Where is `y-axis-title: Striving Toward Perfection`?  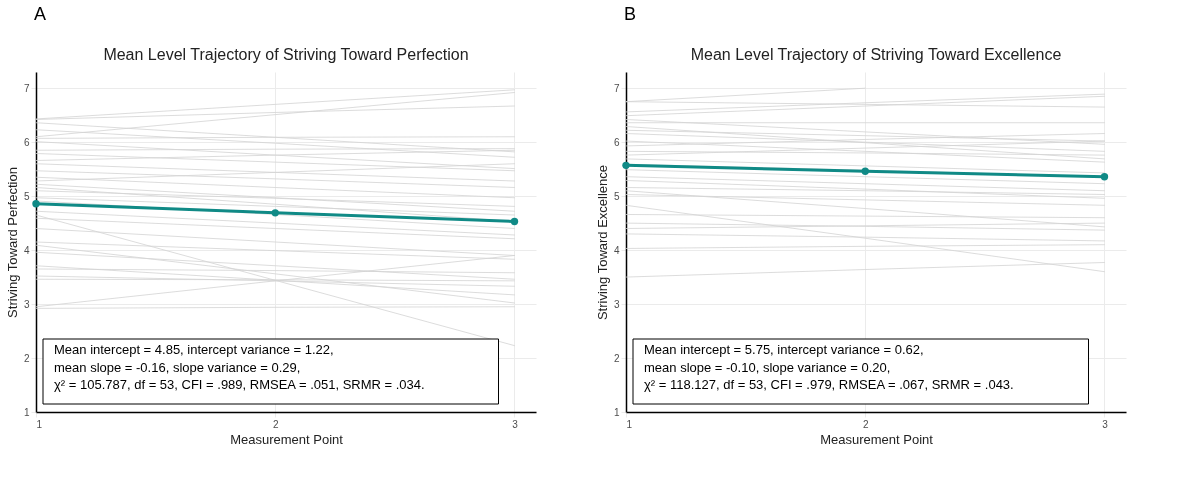 y-axis-title: Striving Toward Perfection is located at coordinates (12, 242).